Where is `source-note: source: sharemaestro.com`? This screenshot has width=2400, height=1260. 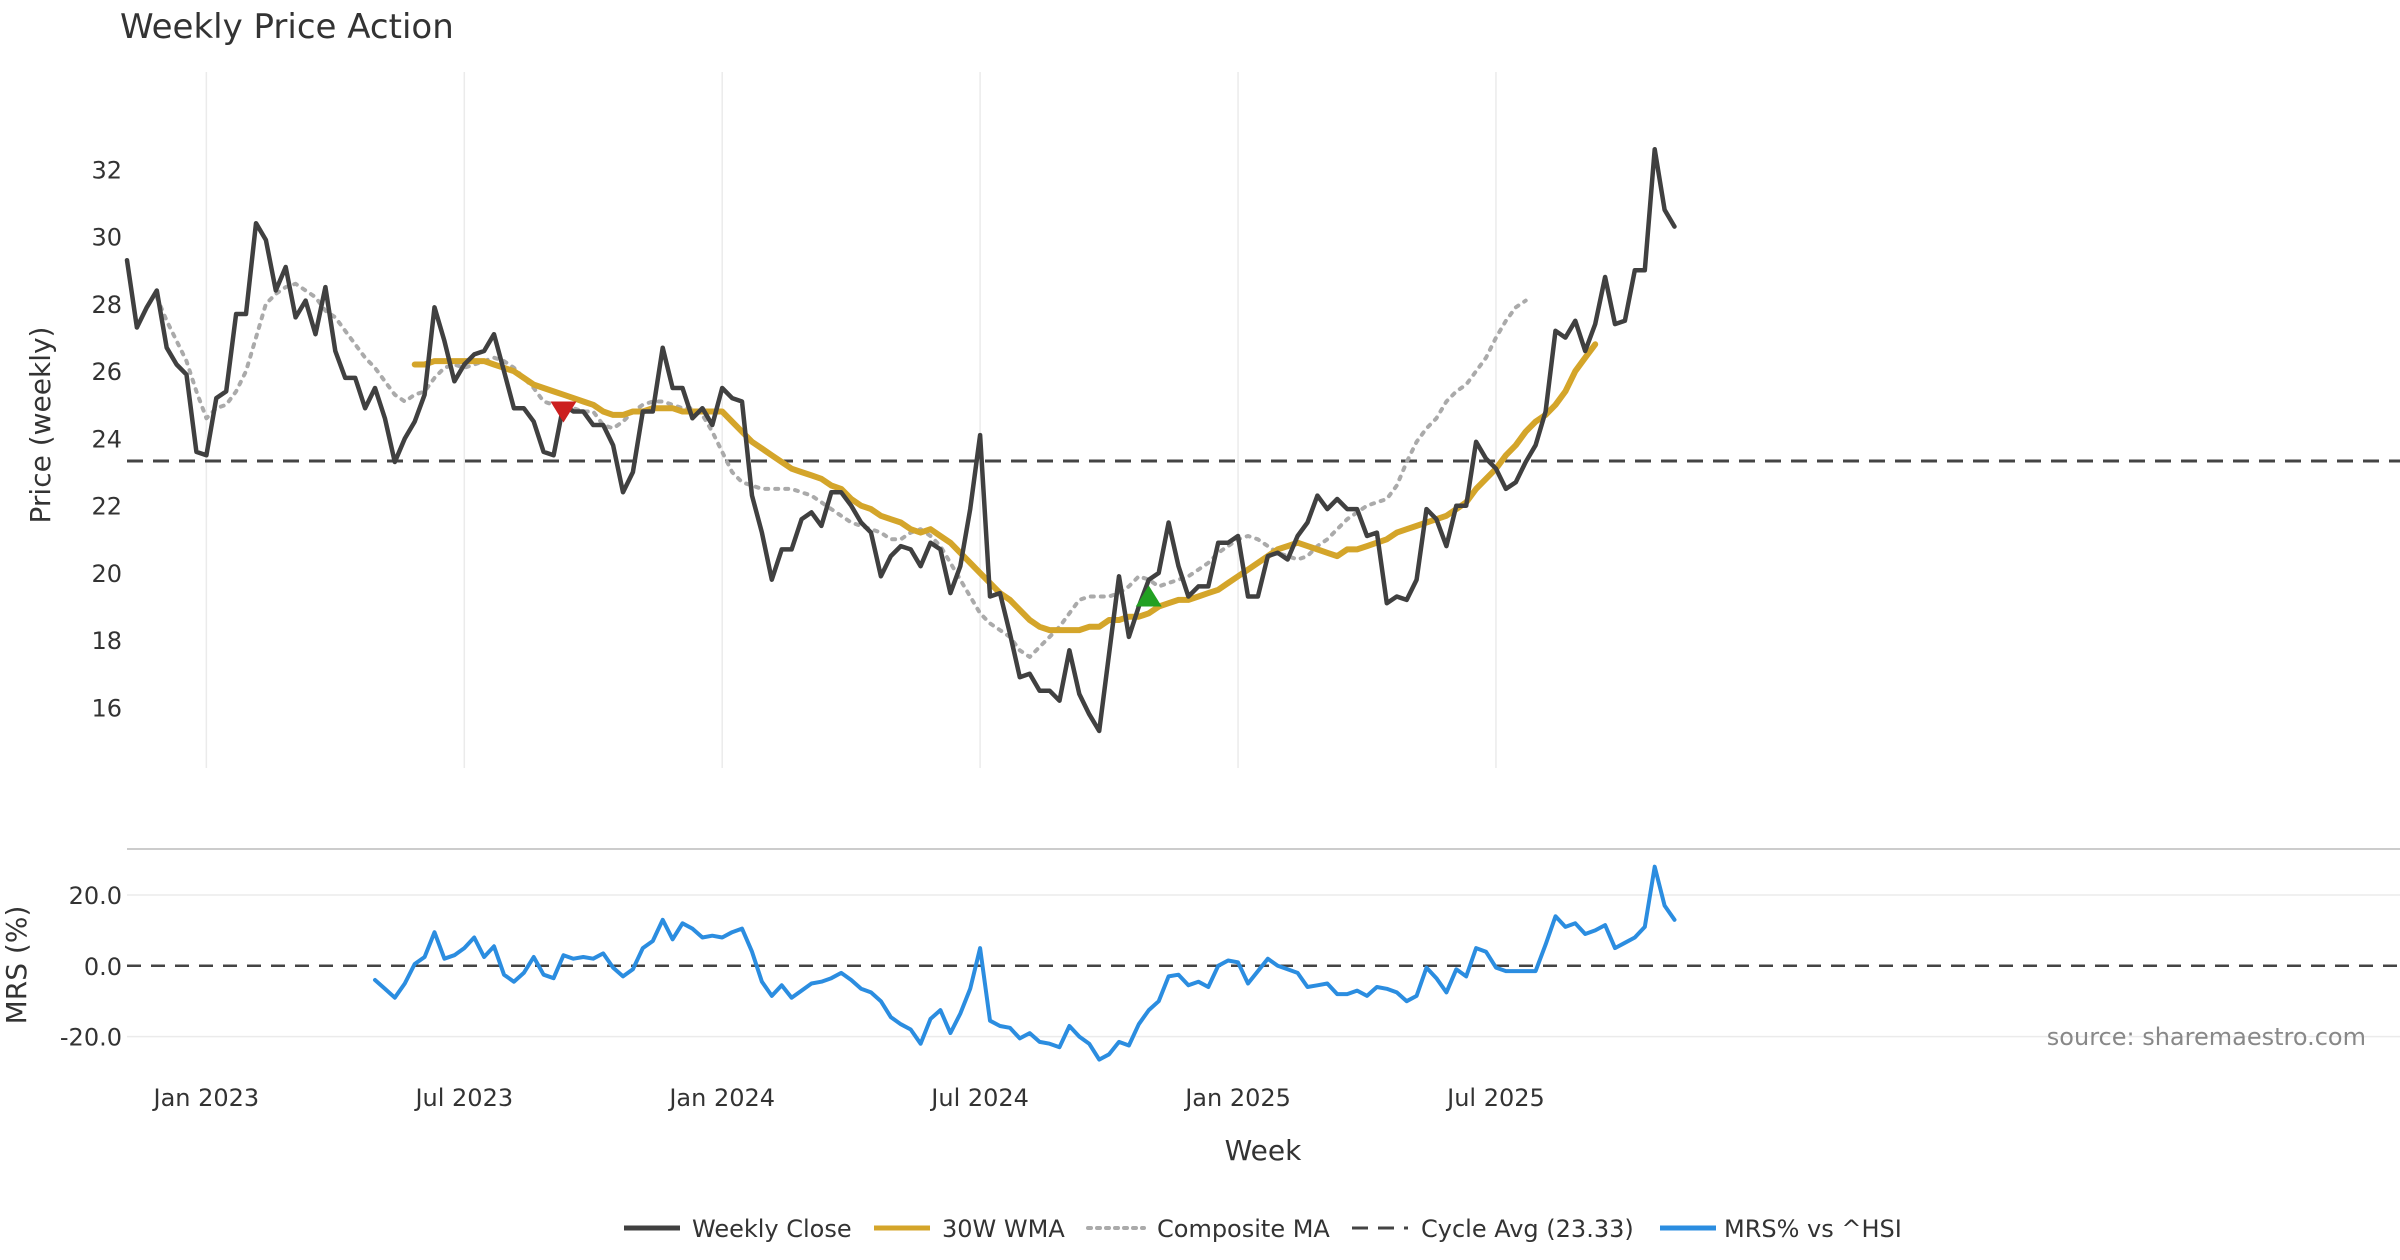 source-note: source: sharemaestro.com is located at coordinates (2206, 1037).